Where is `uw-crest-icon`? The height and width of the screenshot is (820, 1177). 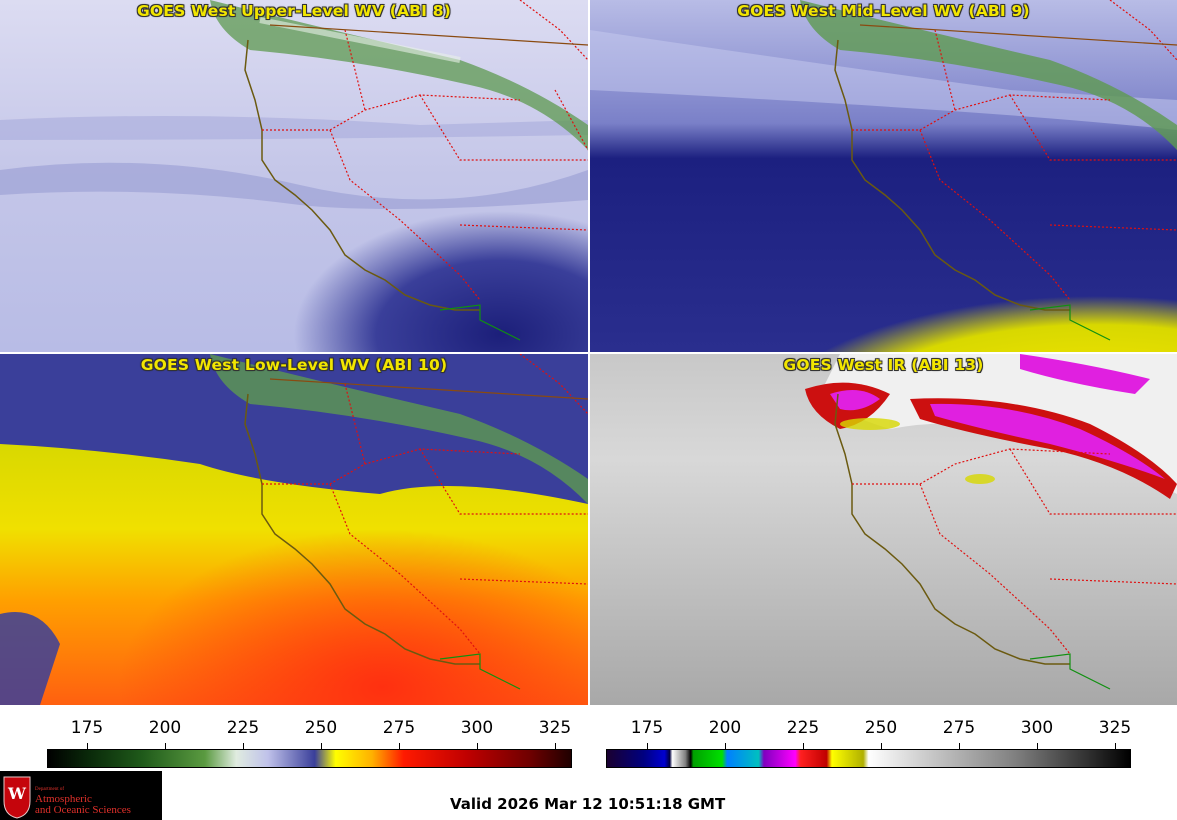
uw-crest-icon is located at coordinates (17, 797).